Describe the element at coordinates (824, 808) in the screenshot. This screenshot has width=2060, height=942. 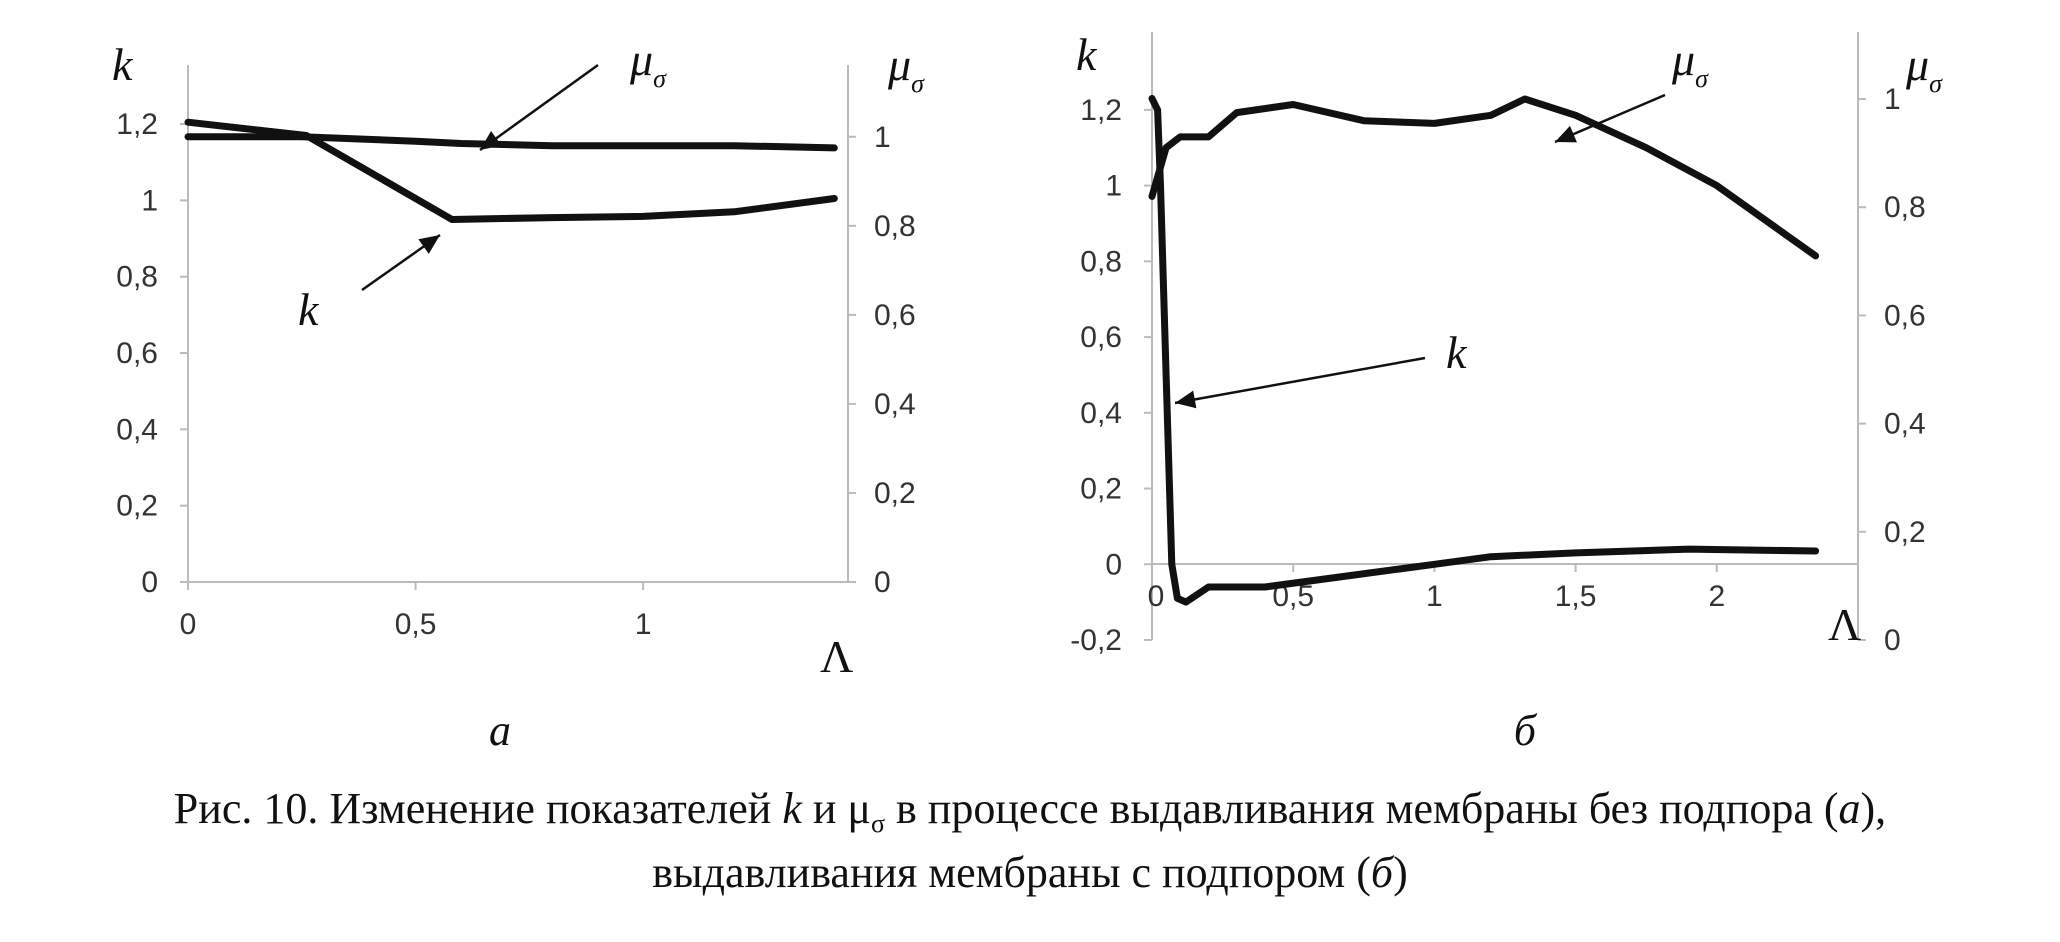
I see `caption-text: и` at that location.